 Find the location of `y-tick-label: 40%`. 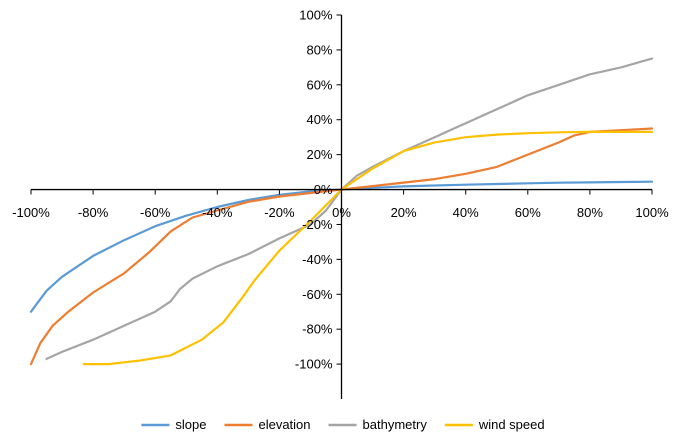

y-tick-label: 40% is located at coordinates (319, 119).